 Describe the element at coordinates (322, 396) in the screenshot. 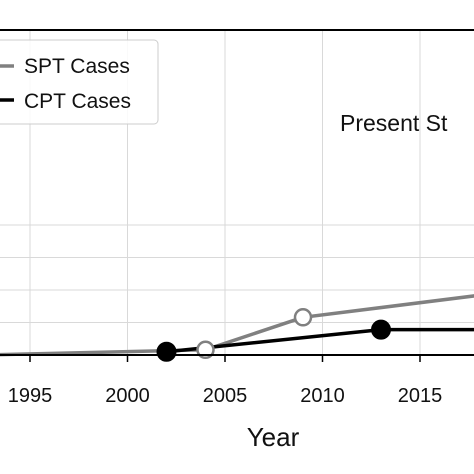

I see `x-tick-label-3: 2010` at that location.